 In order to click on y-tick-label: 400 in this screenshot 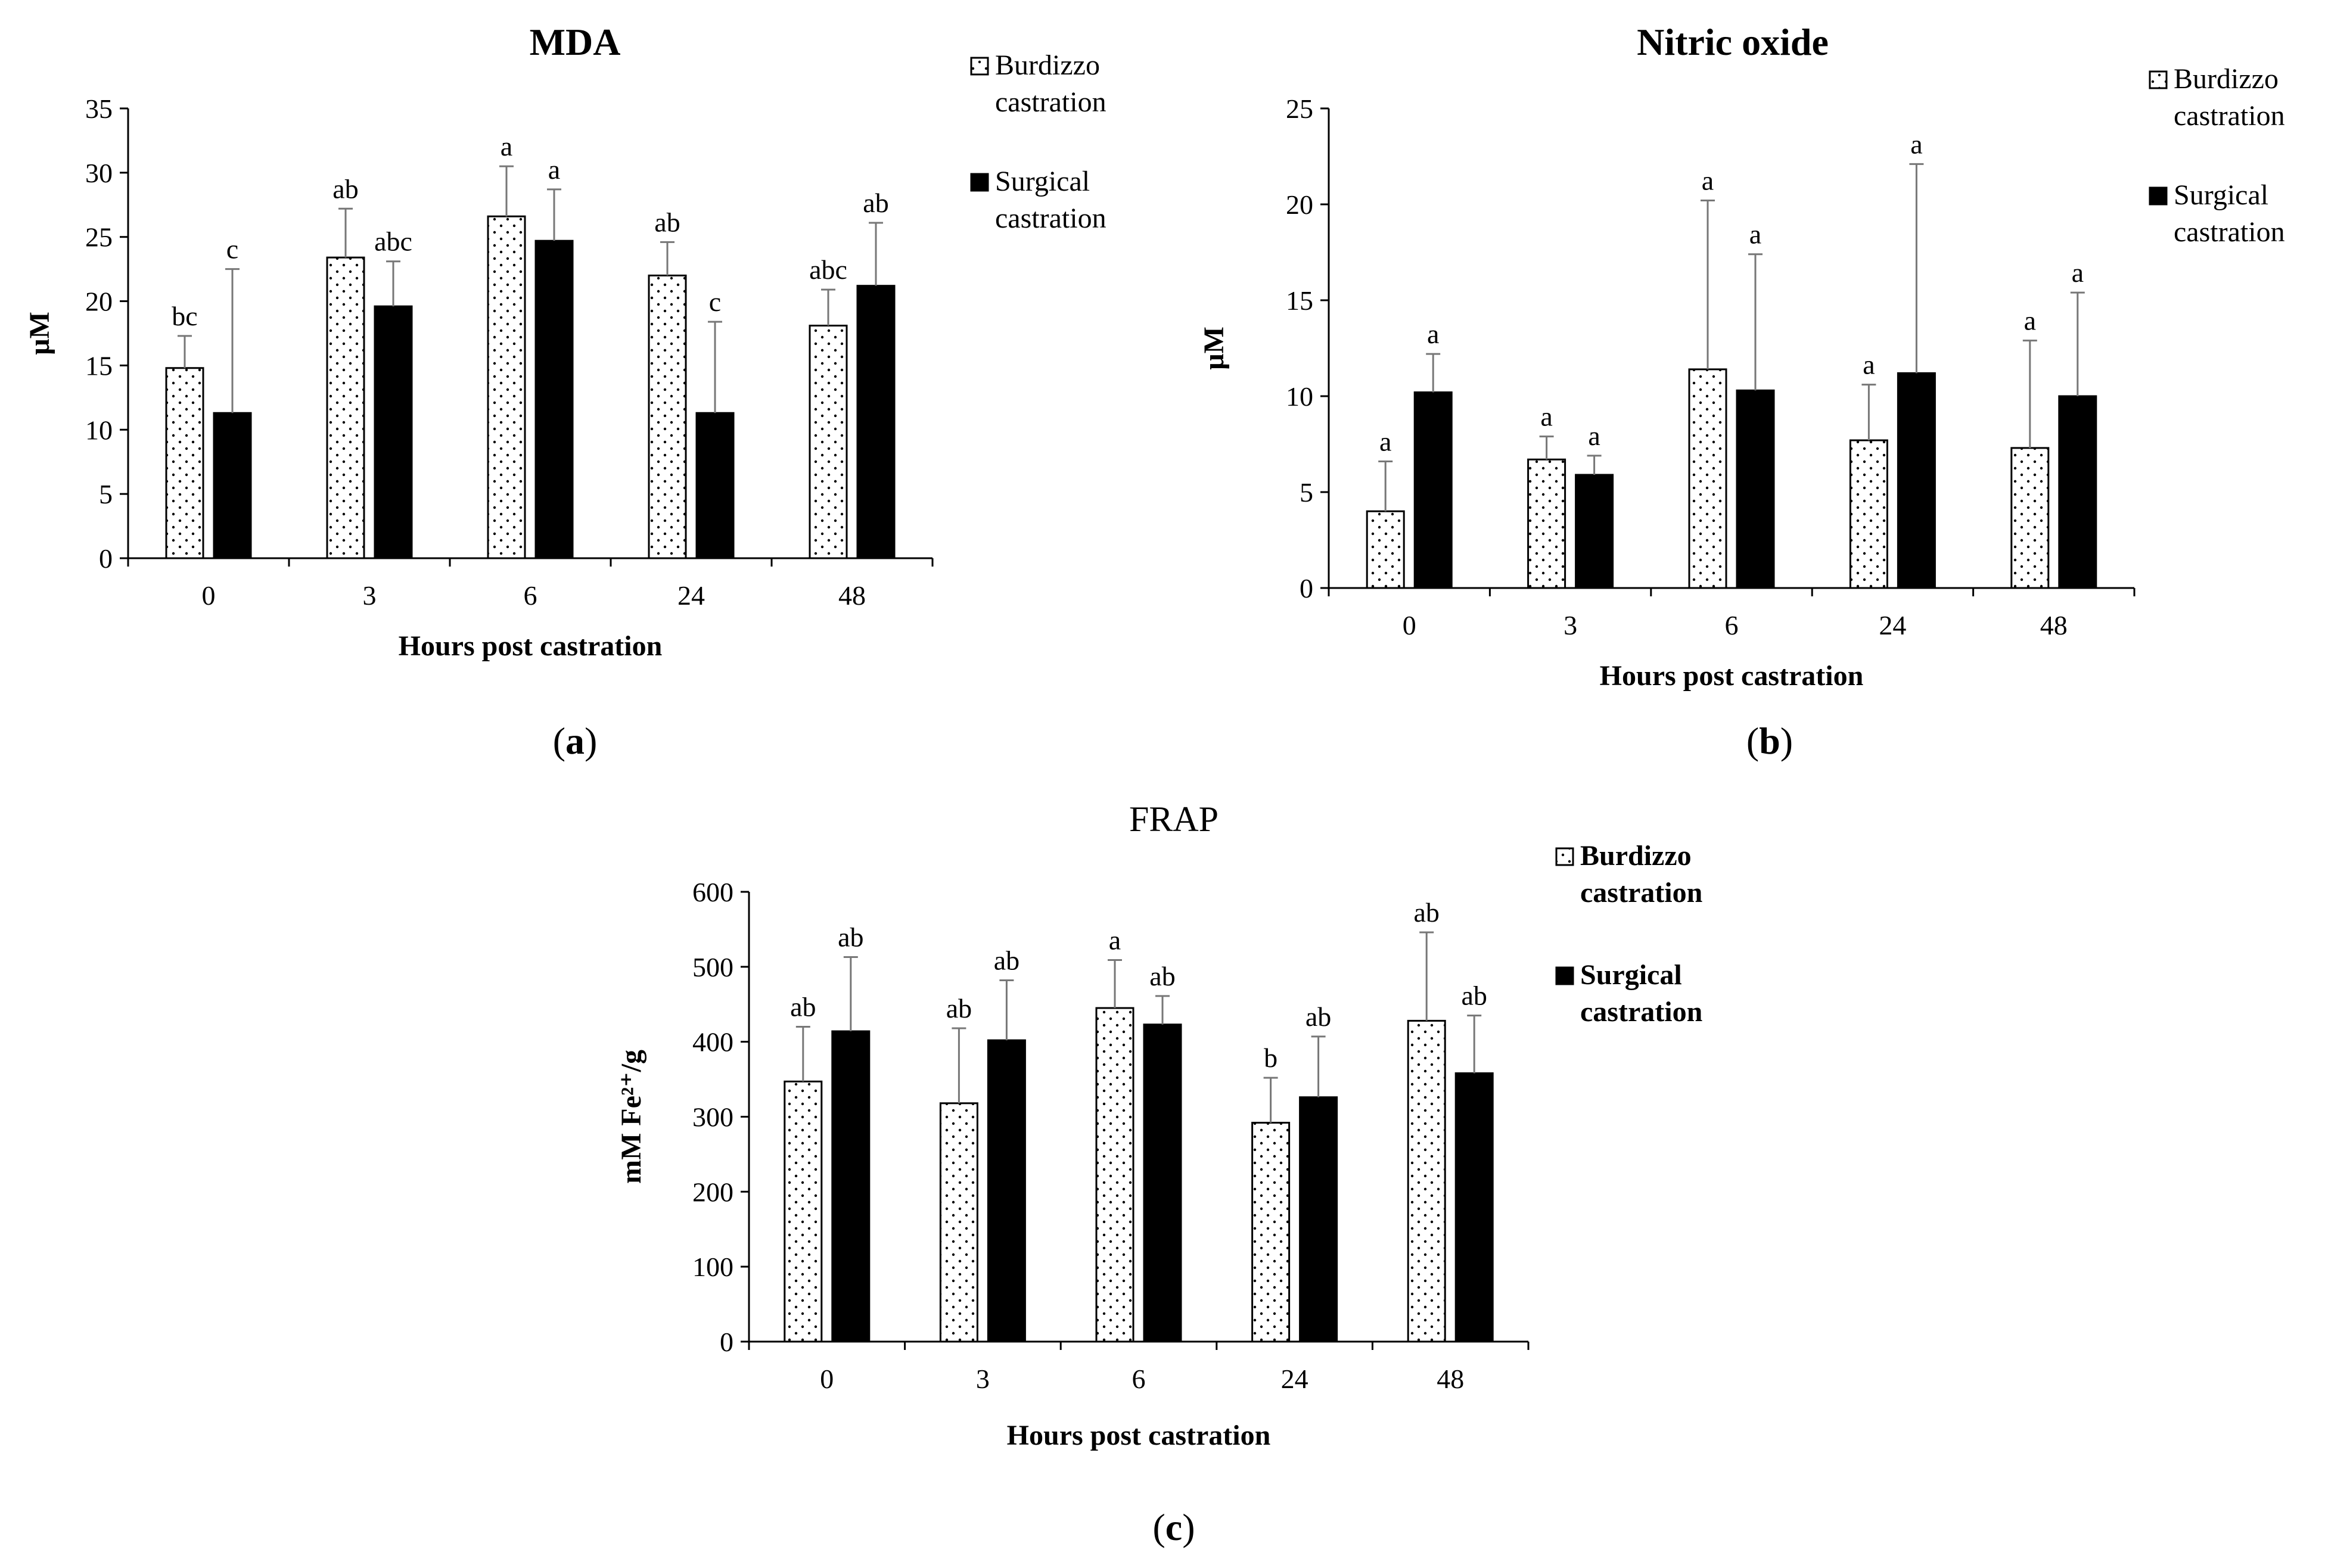, I will do `click(712, 1042)`.